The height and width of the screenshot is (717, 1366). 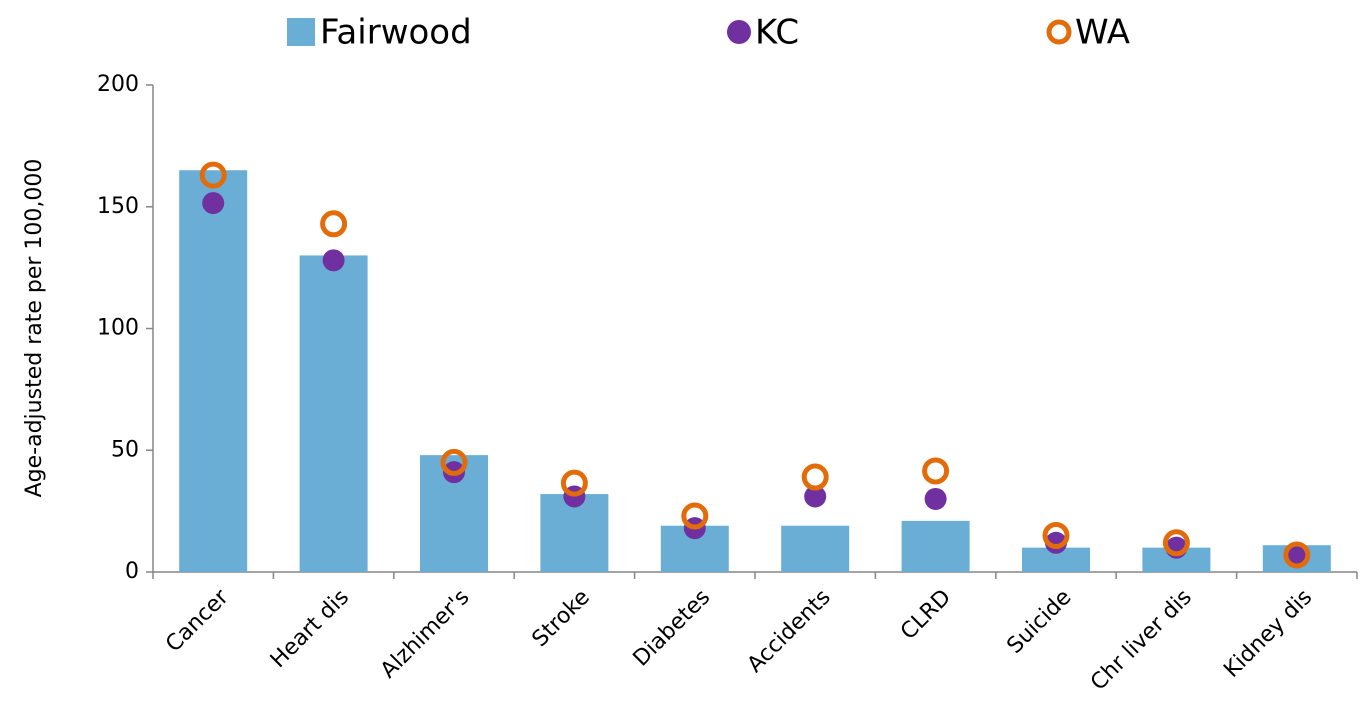 What do you see at coordinates (118, 328) in the screenshot?
I see `y-tick-label: 100` at bounding box center [118, 328].